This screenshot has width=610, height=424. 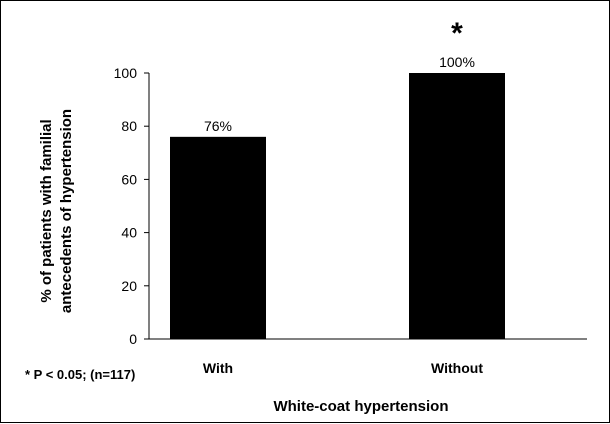 What do you see at coordinates (133, 339) in the screenshot?
I see `y-tick-label: 0` at bounding box center [133, 339].